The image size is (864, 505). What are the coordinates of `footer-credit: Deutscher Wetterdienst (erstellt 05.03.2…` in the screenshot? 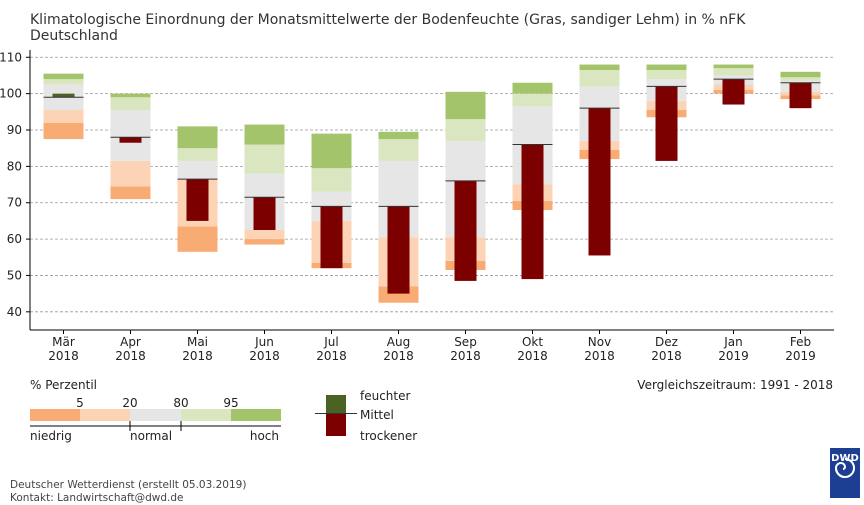 It's located at (128, 485).